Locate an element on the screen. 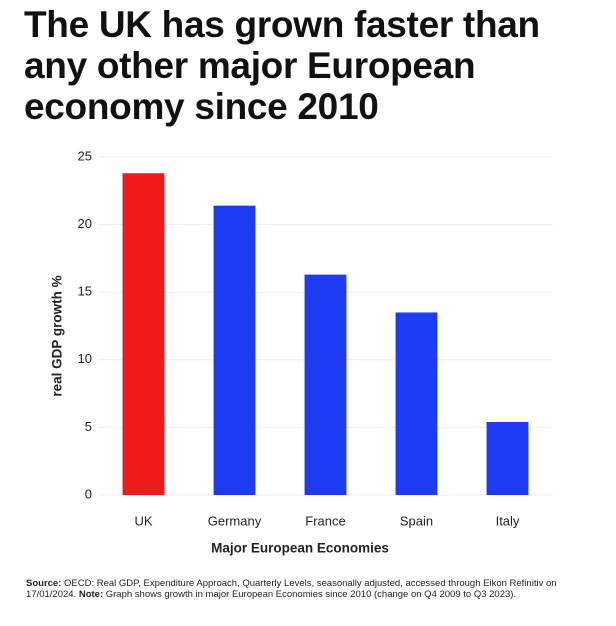 This screenshot has height=626, width=616. x-tick-label: Spain is located at coordinates (416, 520).